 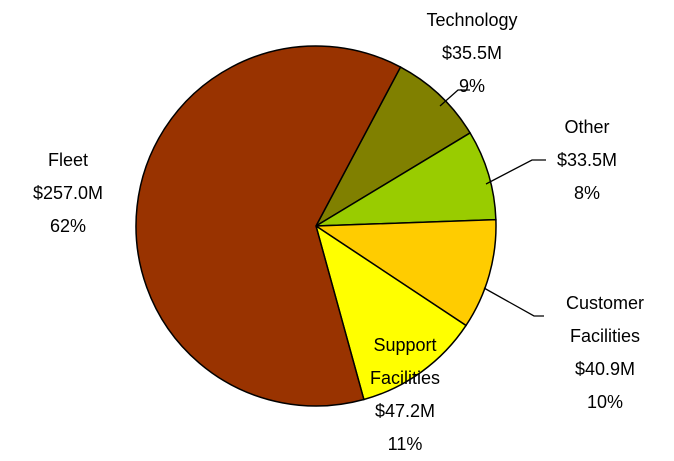 I want to click on value-label: $257.0M, so click(x=68, y=193).